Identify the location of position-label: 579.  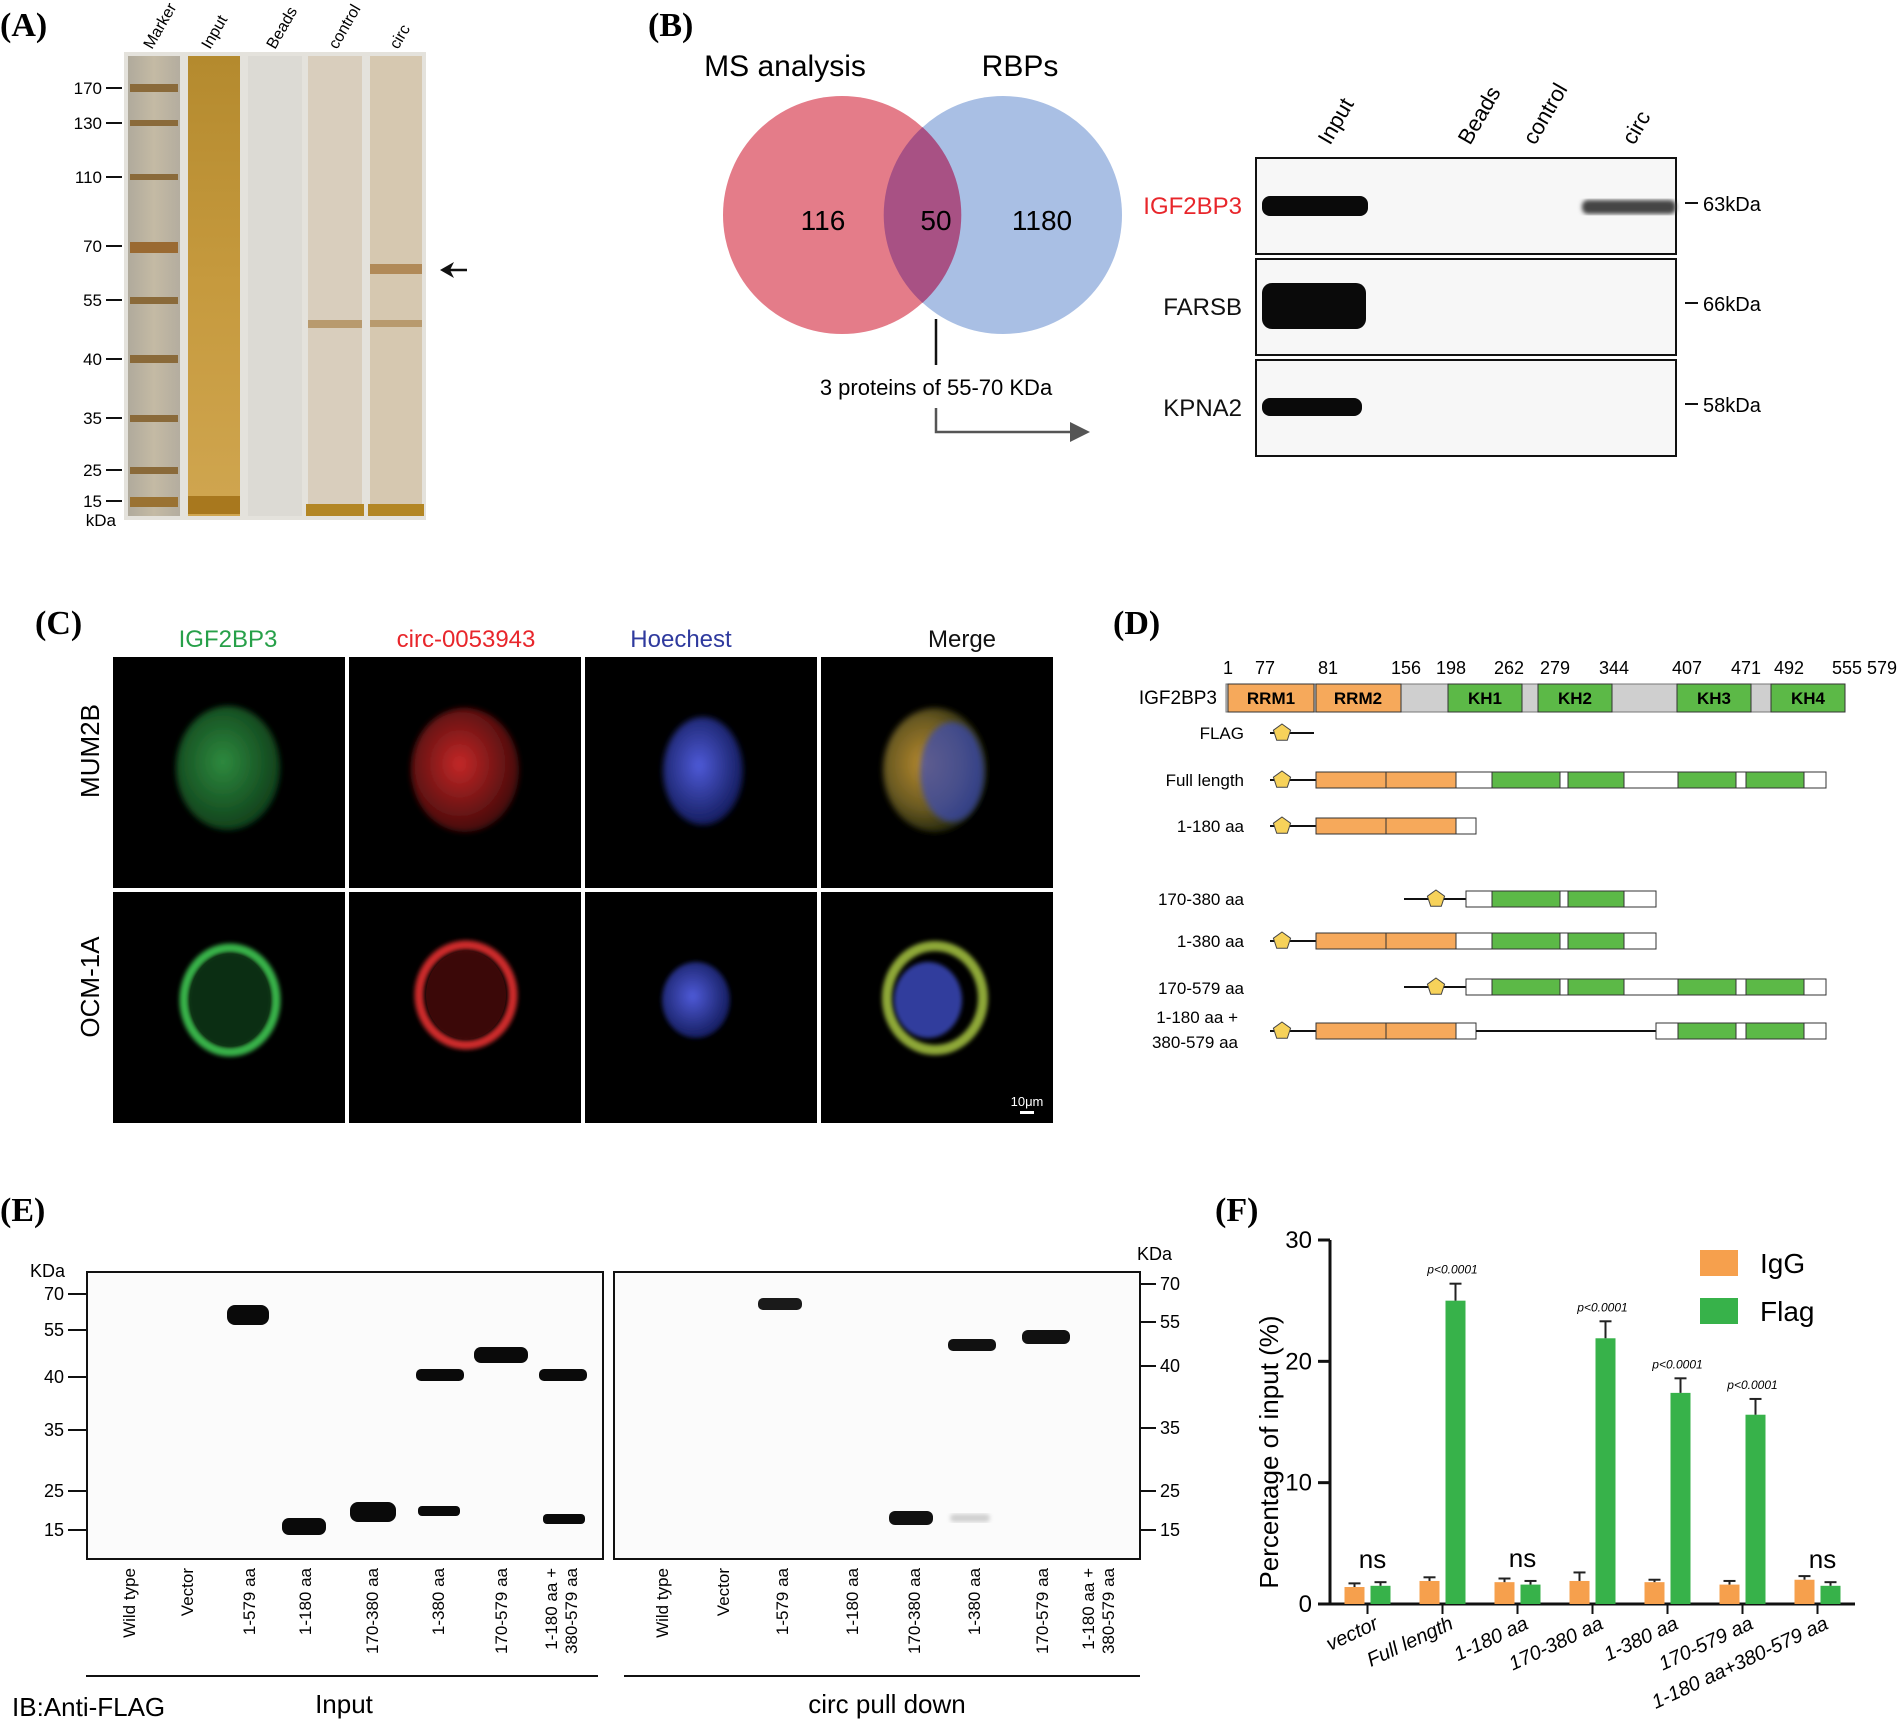
(1882, 668).